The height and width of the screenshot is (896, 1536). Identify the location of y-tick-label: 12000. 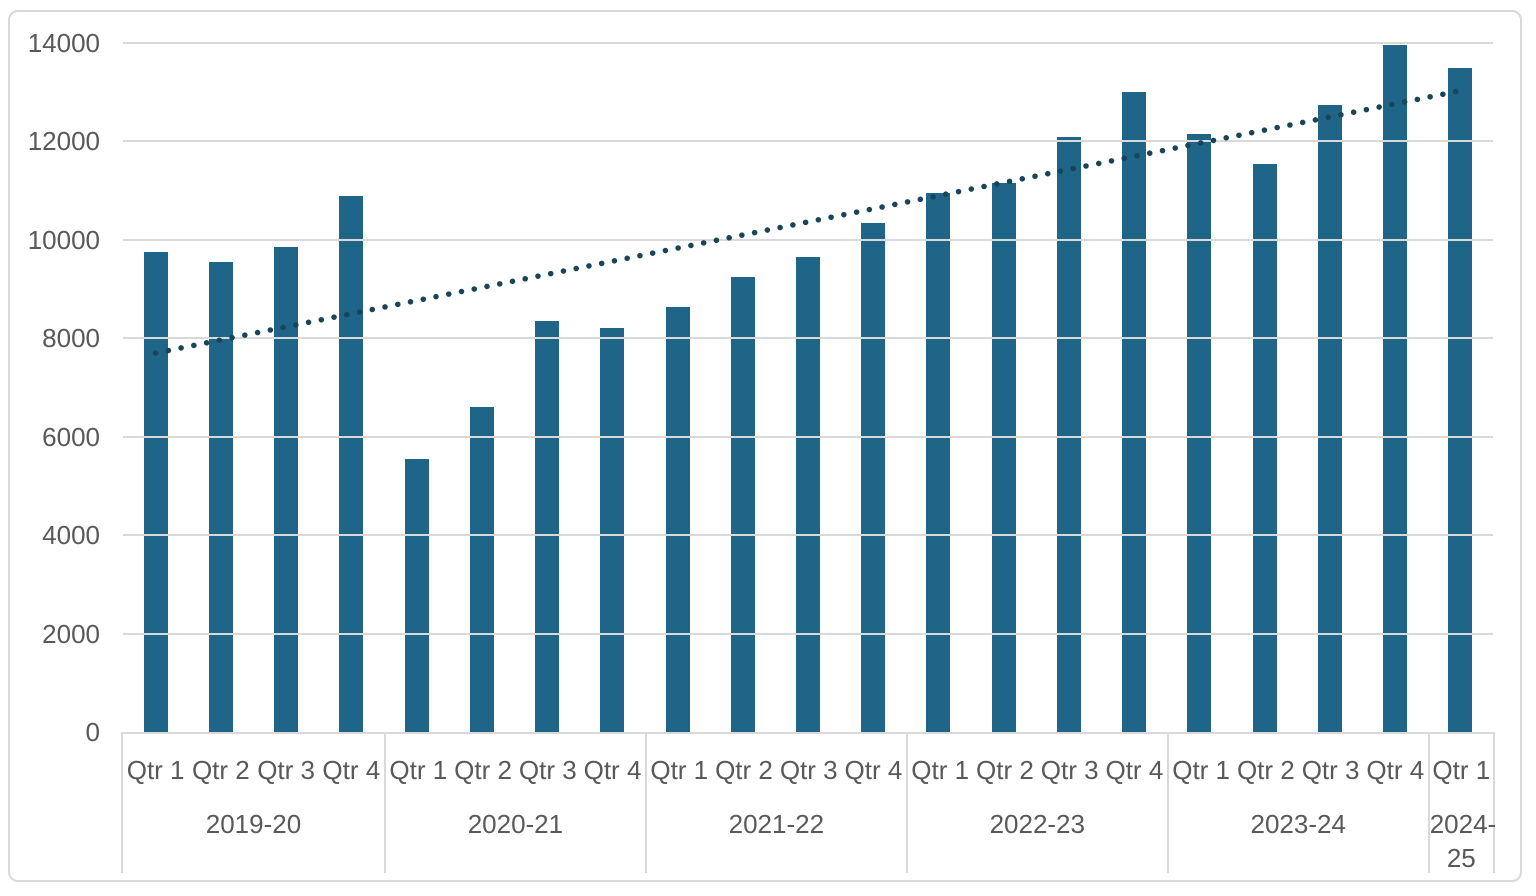
(63, 141).